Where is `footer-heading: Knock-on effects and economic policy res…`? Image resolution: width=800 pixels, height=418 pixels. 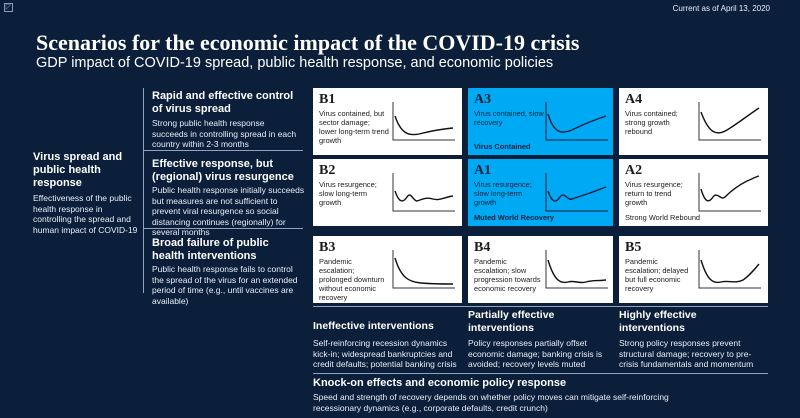
footer-heading: Knock-on effects and economic policy res… is located at coordinates (440, 383).